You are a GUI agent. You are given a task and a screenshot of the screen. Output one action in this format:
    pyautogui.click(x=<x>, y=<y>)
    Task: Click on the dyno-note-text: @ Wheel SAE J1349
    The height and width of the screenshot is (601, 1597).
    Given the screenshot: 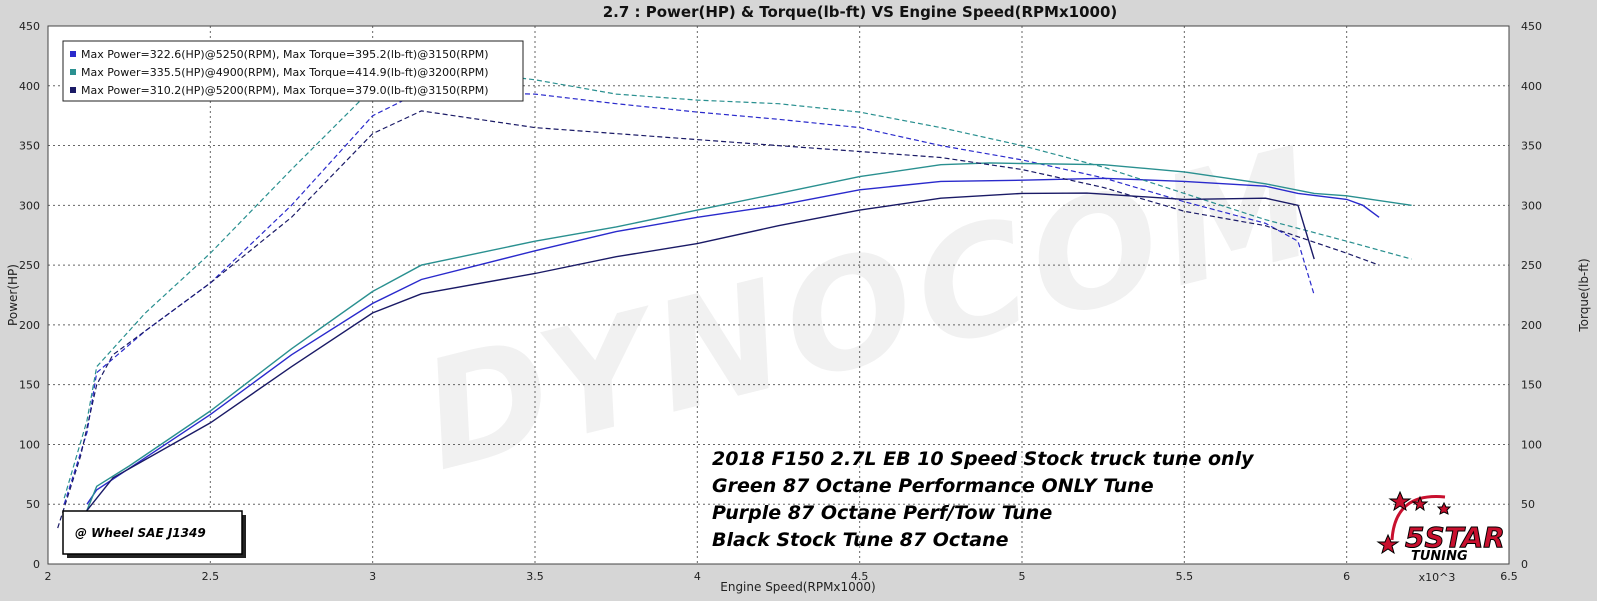 What is the action you would take?
    pyautogui.click(x=140, y=533)
    